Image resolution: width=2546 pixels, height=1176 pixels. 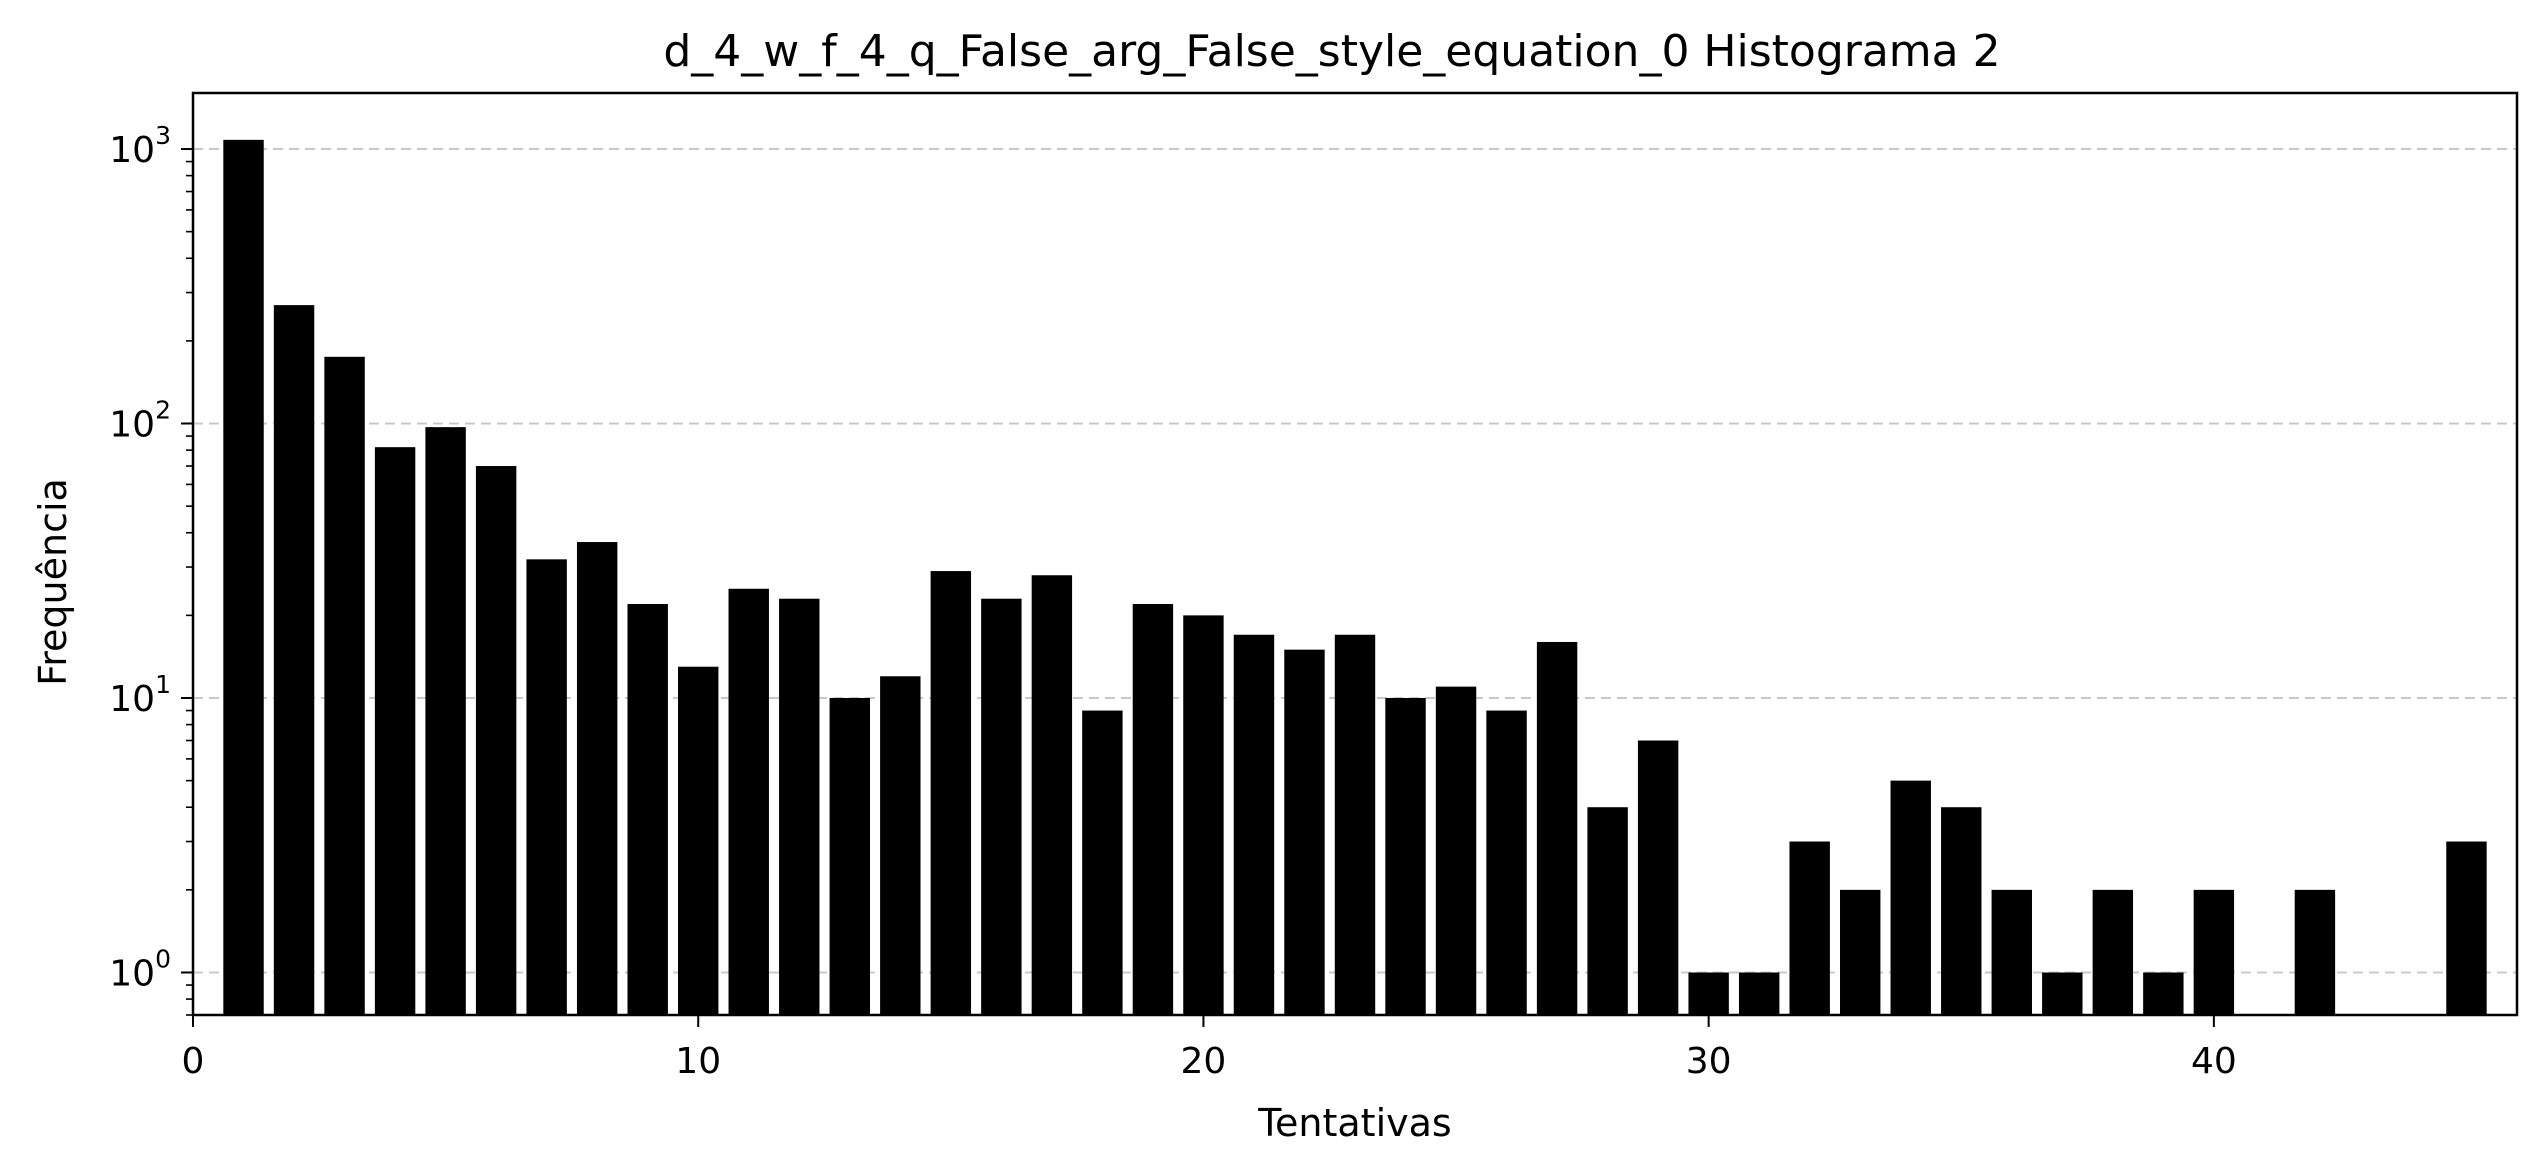 What do you see at coordinates (1709, 1061) in the screenshot?
I see `x-tick-label: 30` at bounding box center [1709, 1061].